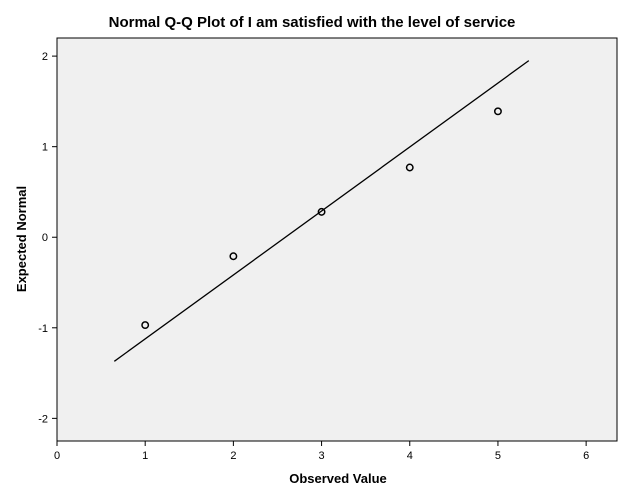  Describe the element at coordinates (45, 148) in the screenshot. I see `y-tick-label: 1` at that location.